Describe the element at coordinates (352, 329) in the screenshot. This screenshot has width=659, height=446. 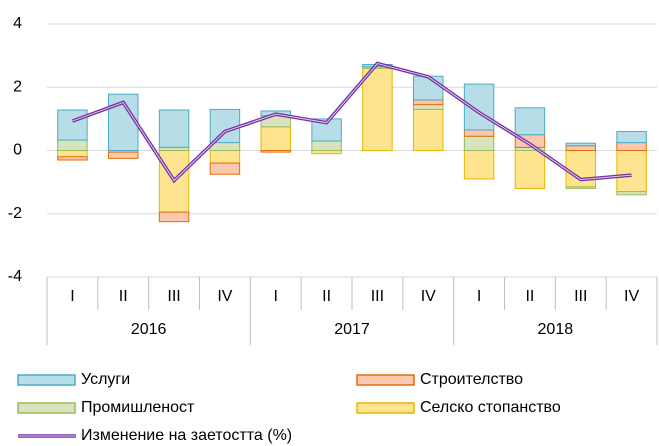
I see `group-label: 2017` at that location.